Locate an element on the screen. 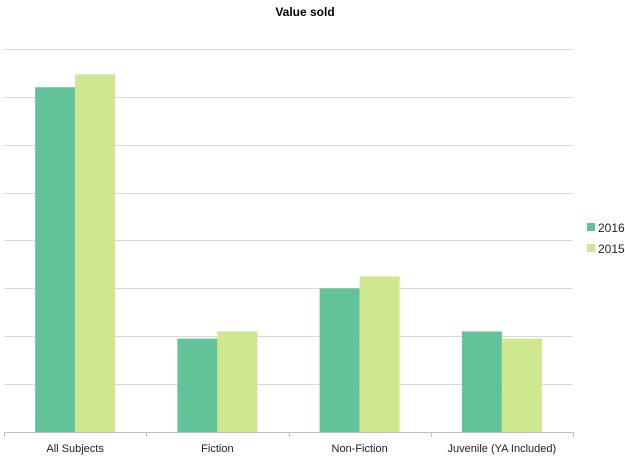 Image resolution: width=625 pixels, height=456 pixels. x-tick-label: Non-Fiction is located at coordinates (360, 449).